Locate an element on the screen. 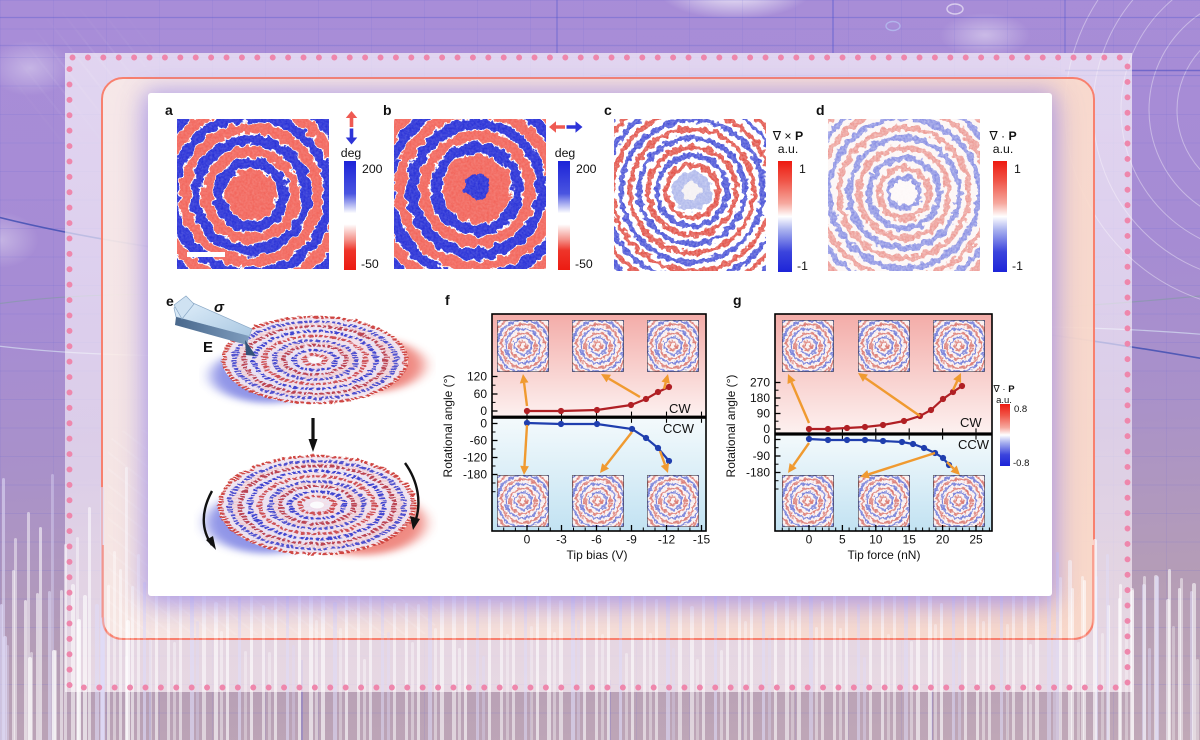 This screenshot has width=1200, height=740. svg-text: e is located at coordinates (170, 301).